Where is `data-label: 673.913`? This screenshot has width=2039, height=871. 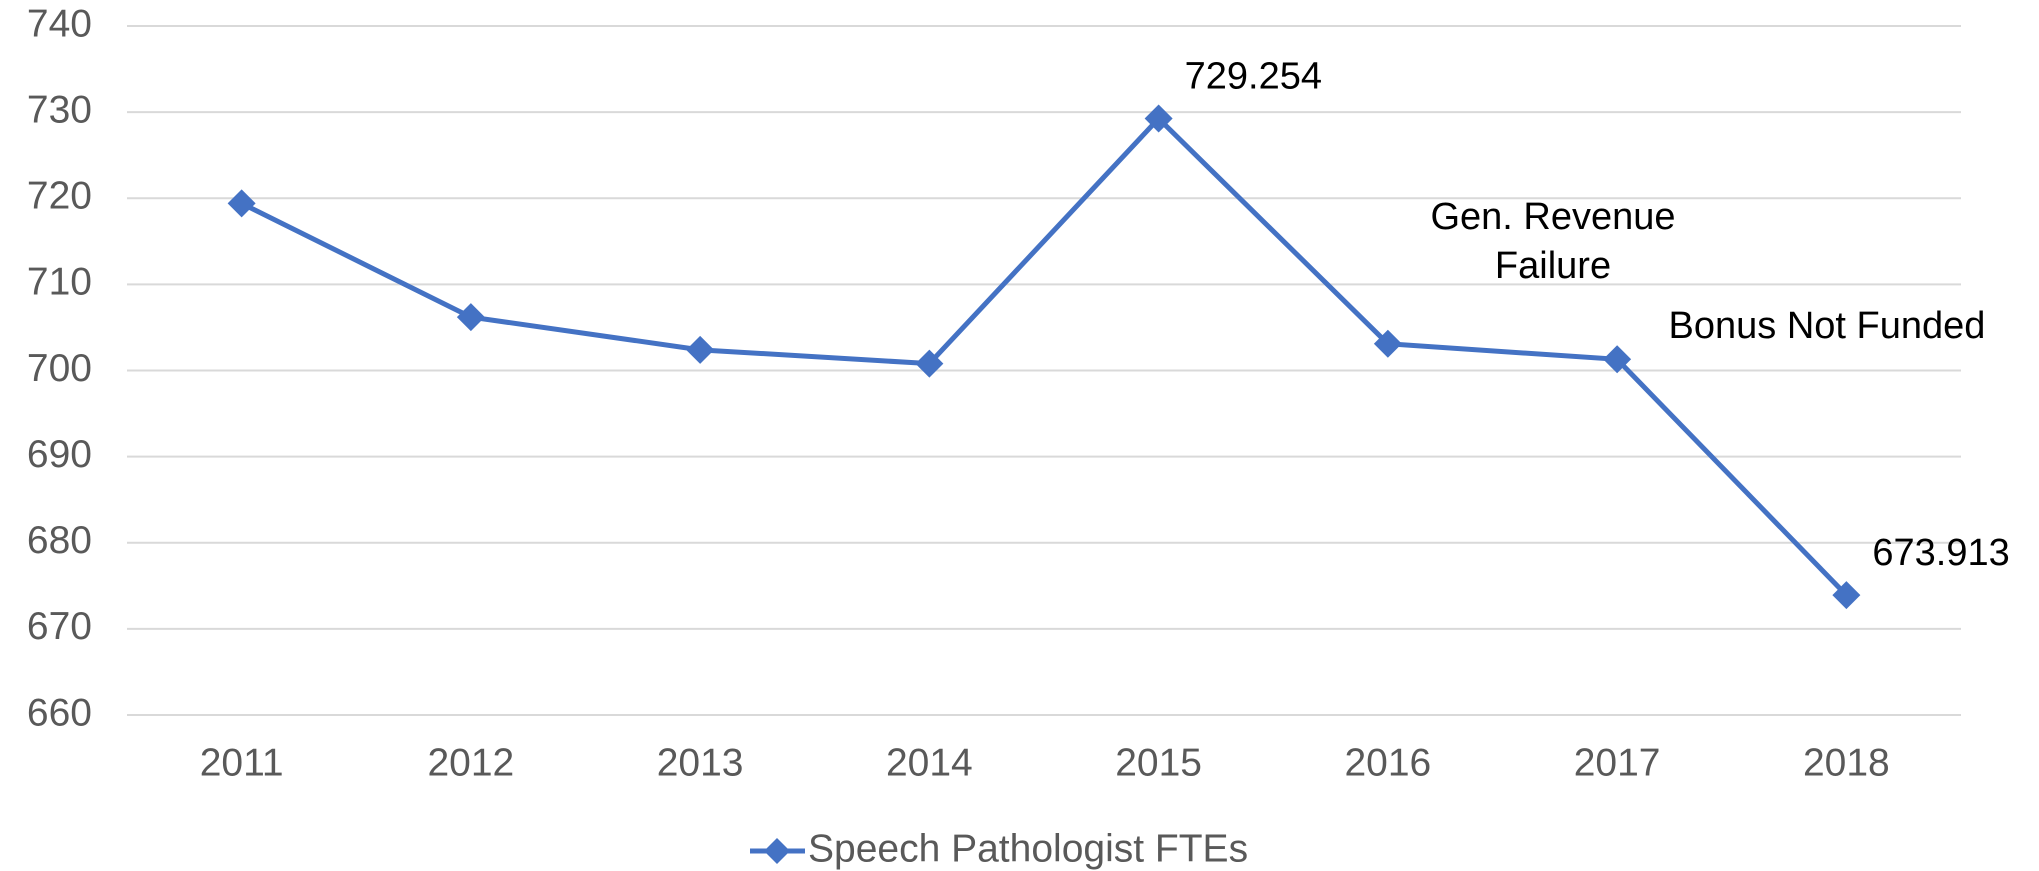 data-label: 673.913 is located at coordinates (1940, 553).